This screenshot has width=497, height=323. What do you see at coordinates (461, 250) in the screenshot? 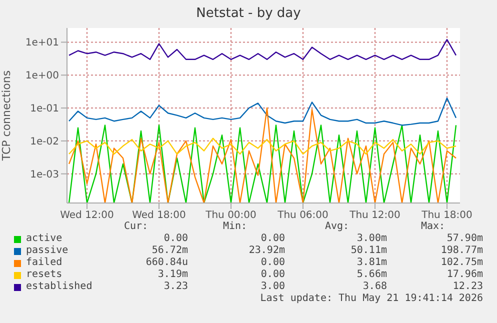
I see `text: 198.77m` at bounding box center [461, 250].